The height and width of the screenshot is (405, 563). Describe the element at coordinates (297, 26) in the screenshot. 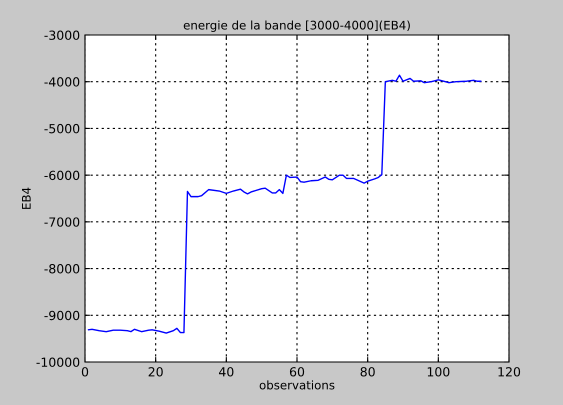

I see `chart-title: energie de la bande [3000-4000](EB4)` at that location.